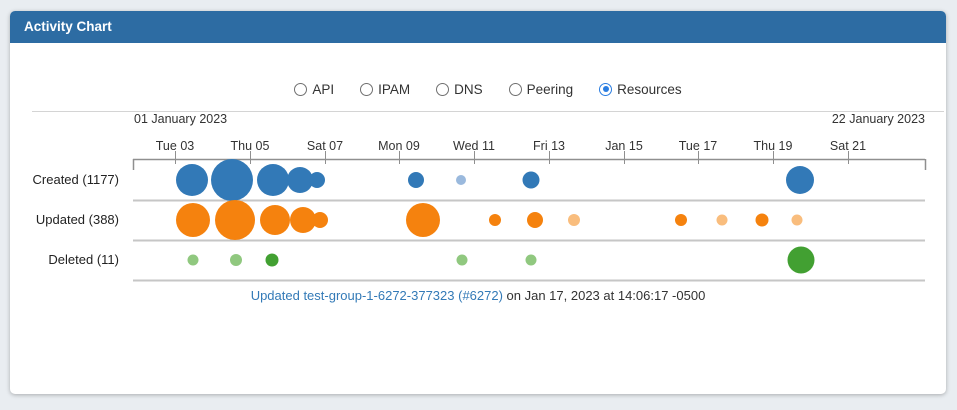 This screenshot has height=410, width=957. I want to click on event-timestamp: on Jan 17, 2023 at 14:06:17 -0500, so click(604, 295).